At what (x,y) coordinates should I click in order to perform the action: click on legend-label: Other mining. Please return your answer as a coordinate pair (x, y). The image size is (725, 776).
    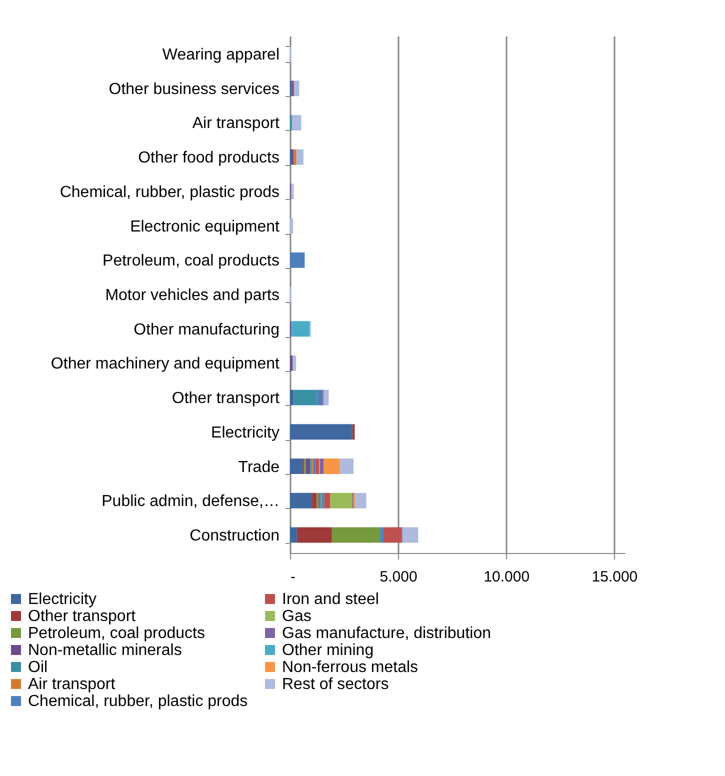
    Looking at the image, I should click on (328, 650).